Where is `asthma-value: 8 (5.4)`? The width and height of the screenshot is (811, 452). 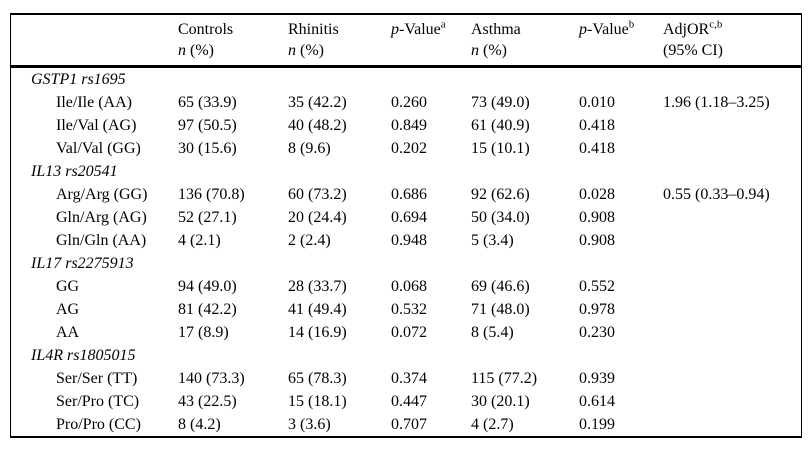
asthma-value: 8 (5.4) is located at coordinates (492, 332).